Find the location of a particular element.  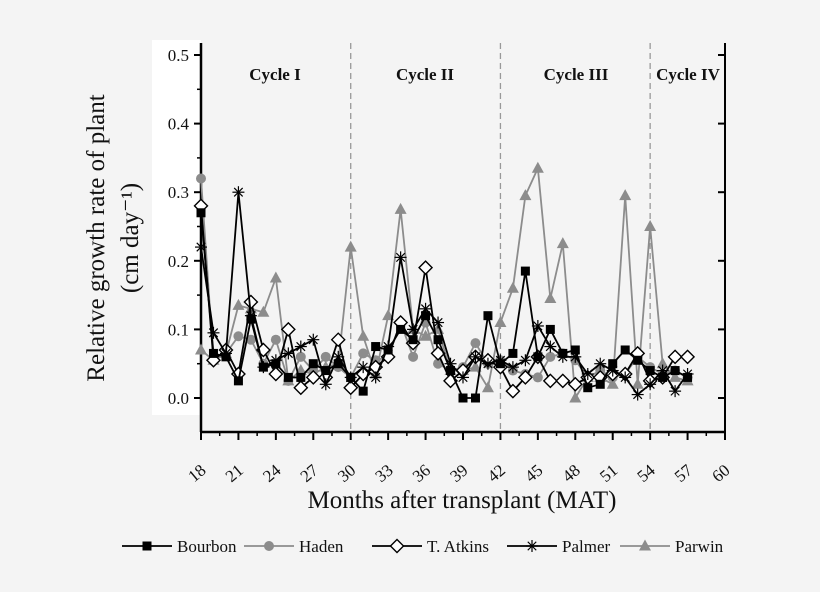

x-tick-label: 18 is located at coordinates (196, 473).